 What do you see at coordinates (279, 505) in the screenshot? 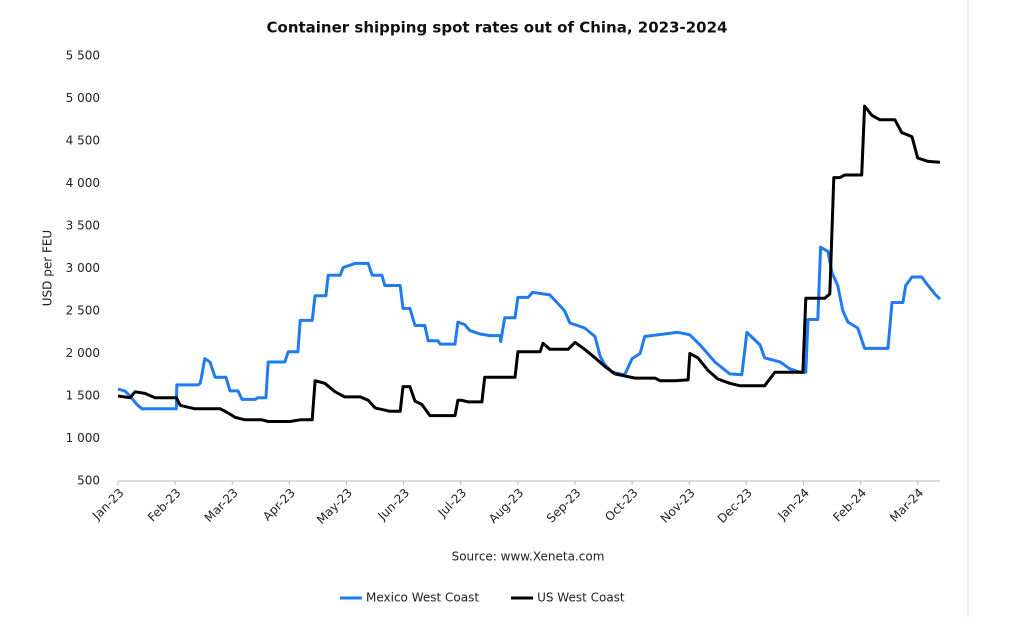
I see `x-tick-label: Apr-23` at bounding box center [279, 505].